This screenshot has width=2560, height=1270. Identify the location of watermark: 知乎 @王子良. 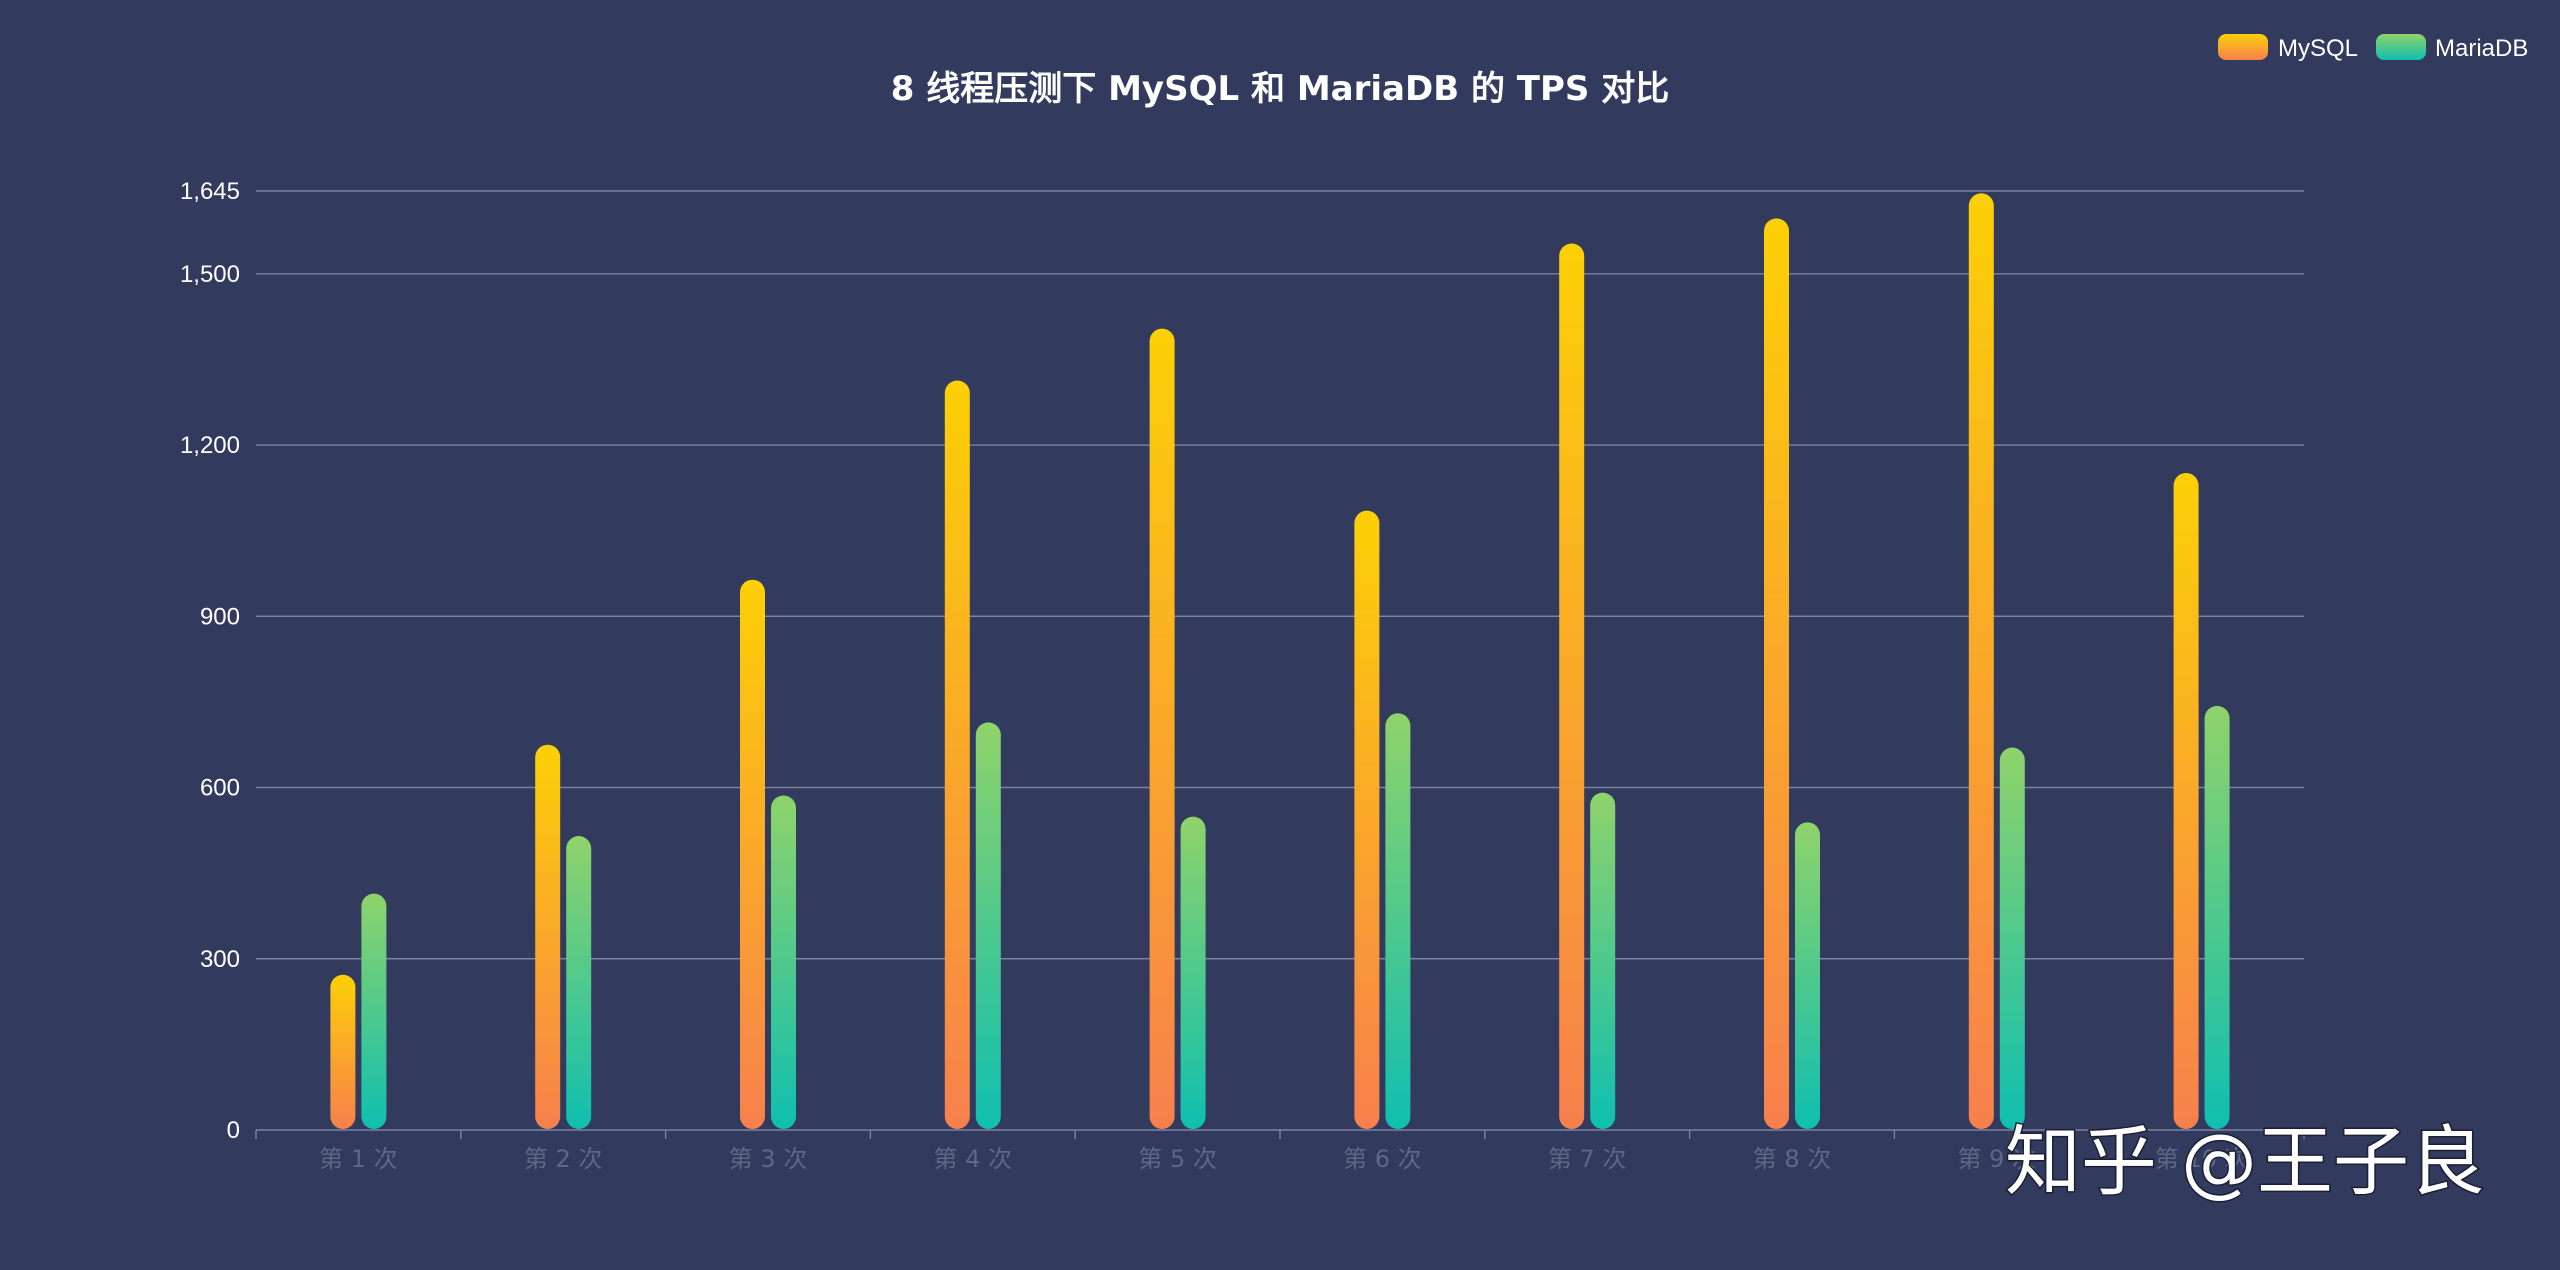
(2245, 1161).